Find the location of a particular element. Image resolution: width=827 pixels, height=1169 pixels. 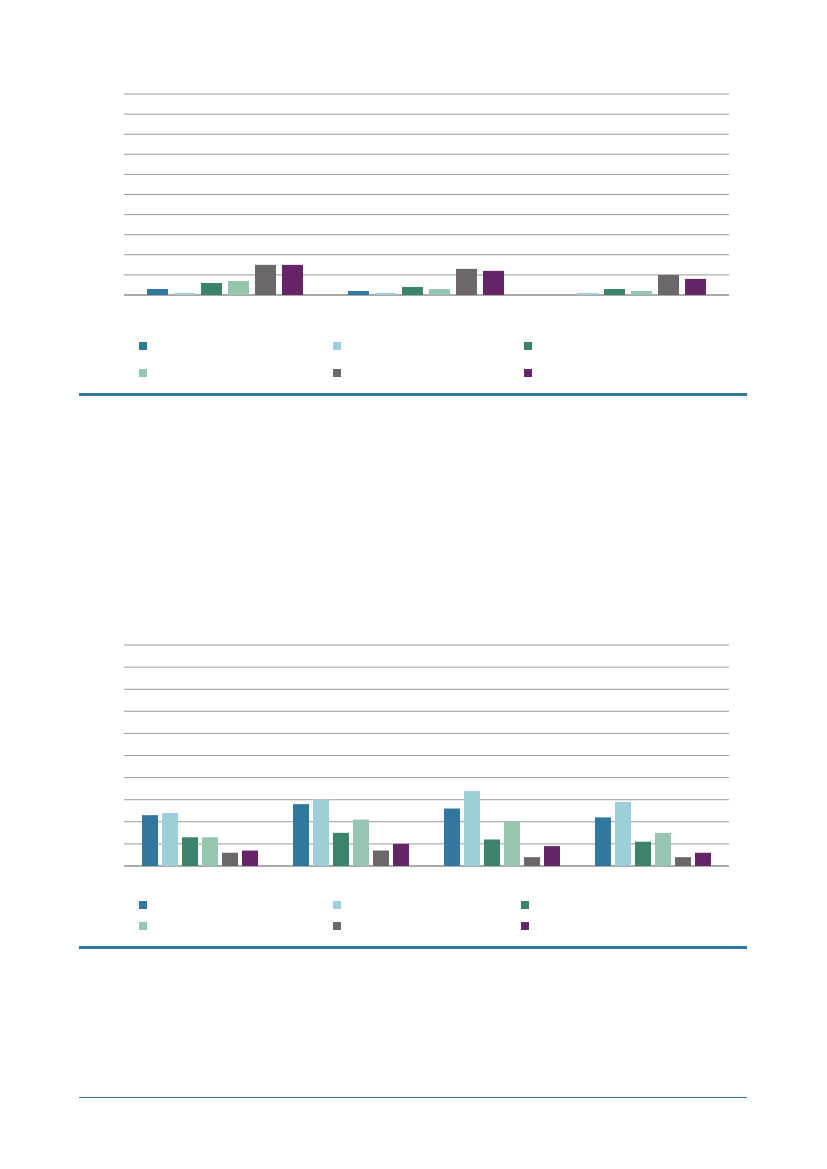

chart-1-plot is located at coordinates (426, 194).